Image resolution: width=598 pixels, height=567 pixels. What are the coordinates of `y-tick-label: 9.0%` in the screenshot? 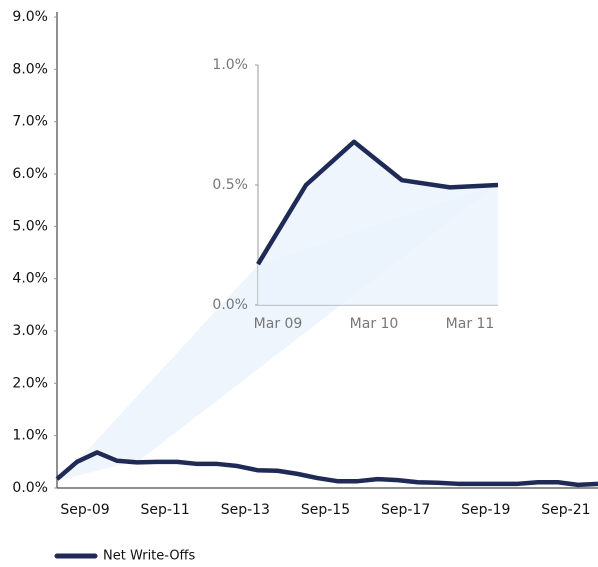 It's located at (30, 17).